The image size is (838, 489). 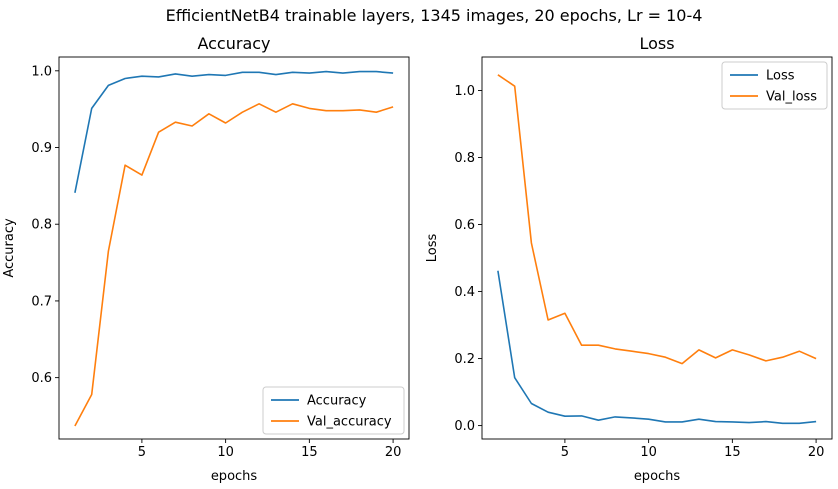 I want to click on legend-label: Loss, so click(x=780, y=76).